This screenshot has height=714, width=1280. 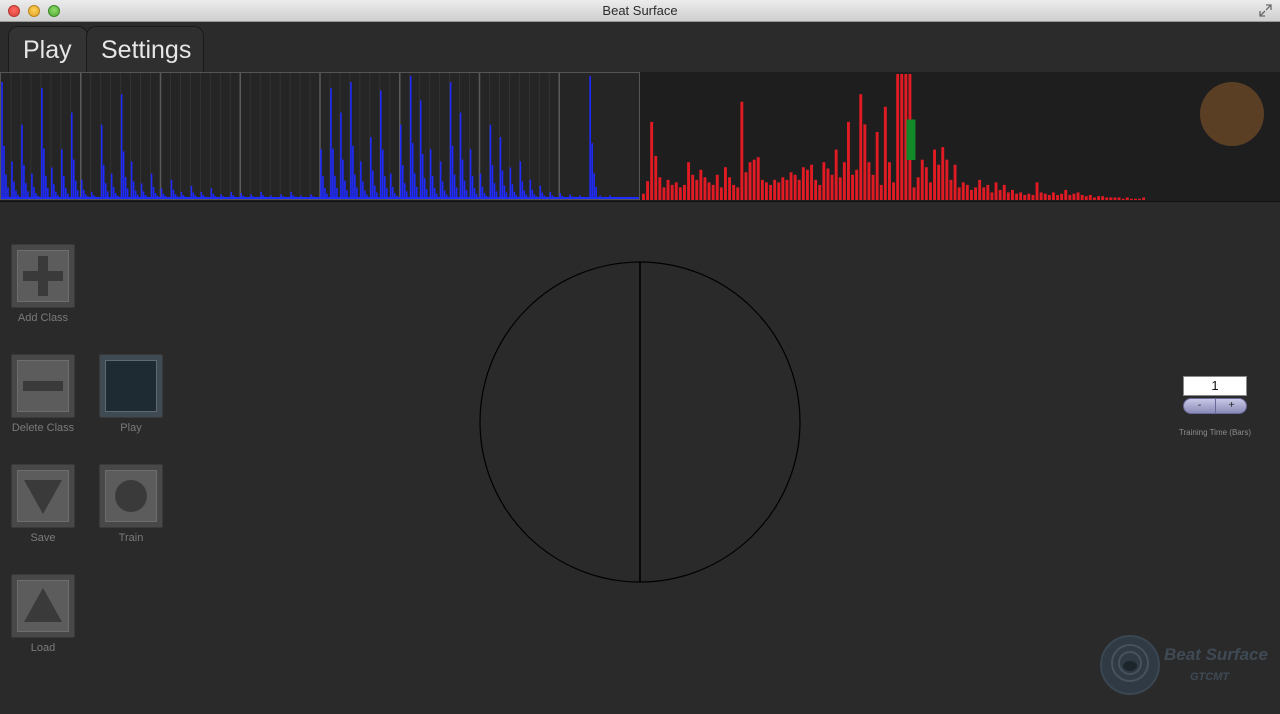 What do you see at coordinates (911, 139) in the screenshot?
I see `spectrum-highlight` at bounding box center [911, 139].